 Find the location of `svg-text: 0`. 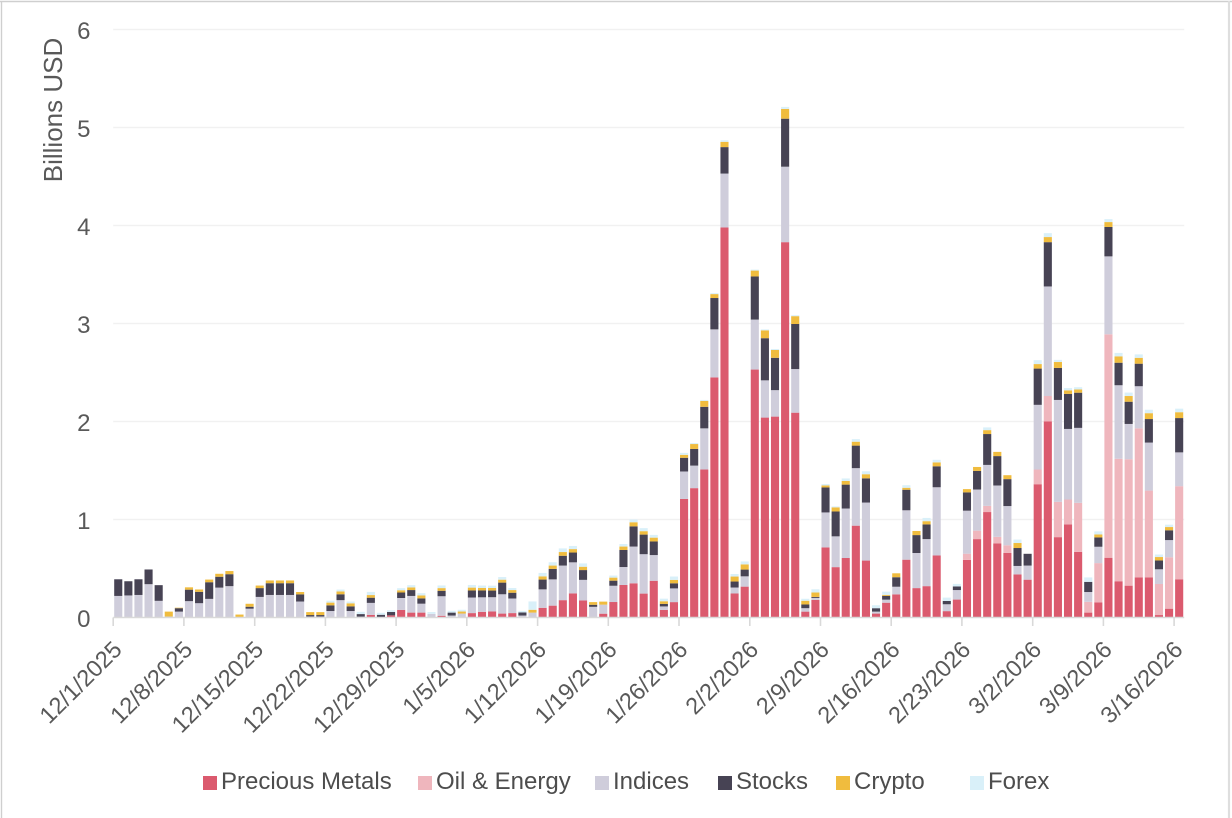

svg-text: 0 is located at coordinates (83, 619).